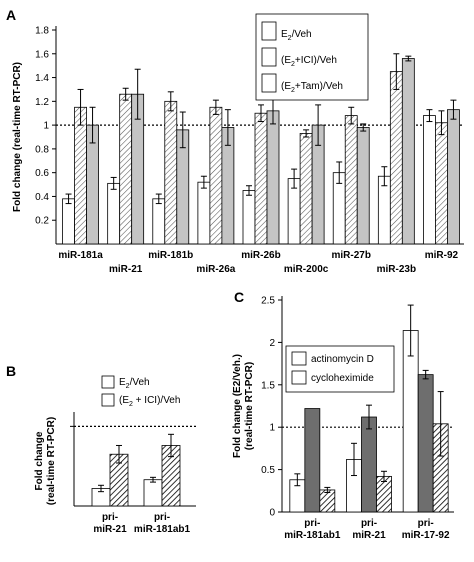  I want to click on panel-b-bar-e2-veh, so click(153, 493).